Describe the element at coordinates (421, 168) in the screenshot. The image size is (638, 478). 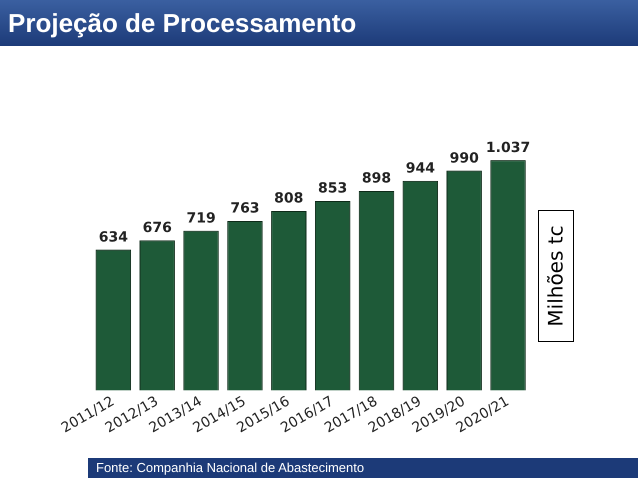
I see `data-label: 944` at that location.